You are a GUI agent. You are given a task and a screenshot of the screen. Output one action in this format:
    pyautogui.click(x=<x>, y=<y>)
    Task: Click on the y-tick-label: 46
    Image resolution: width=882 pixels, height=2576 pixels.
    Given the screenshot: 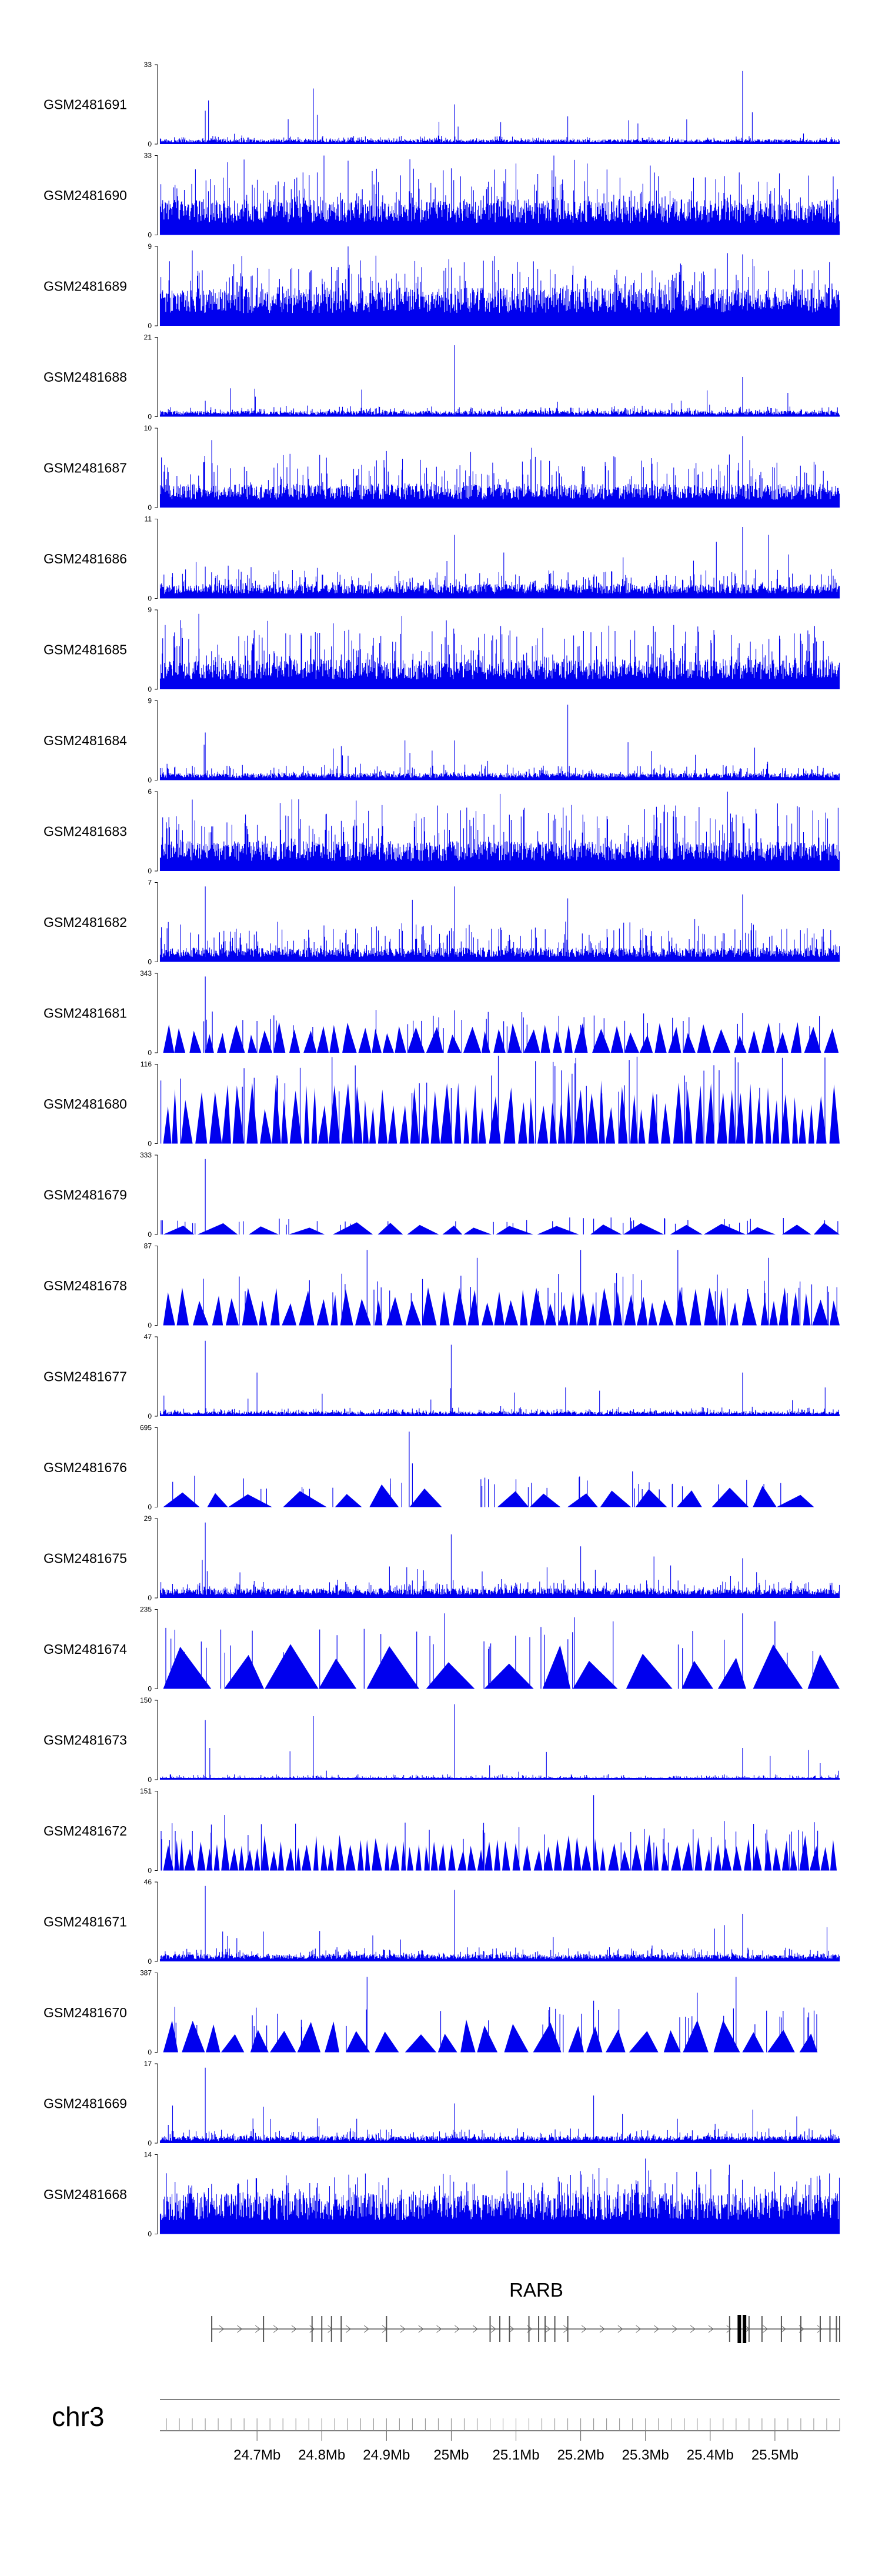 What is the action you would take?
    pyautogui.click(x=148, y=1882)
    